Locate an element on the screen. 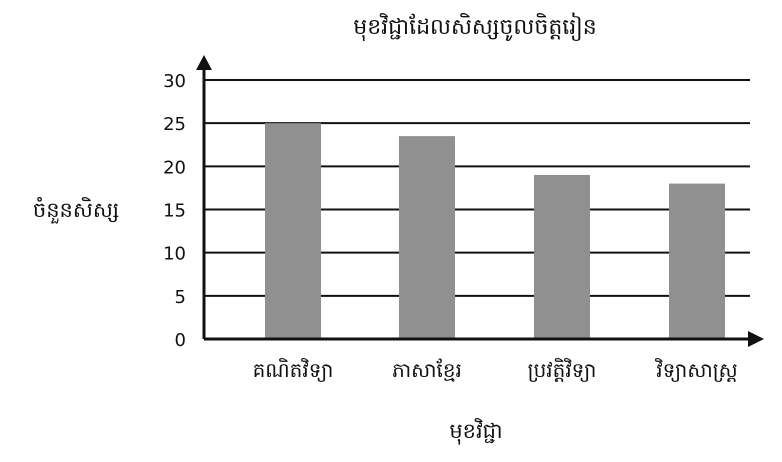 The width and height of the screenshot is (782, 462). x-tick-label: វិទ្យាសាស្ត្រ is located at coordinates (696, 369).